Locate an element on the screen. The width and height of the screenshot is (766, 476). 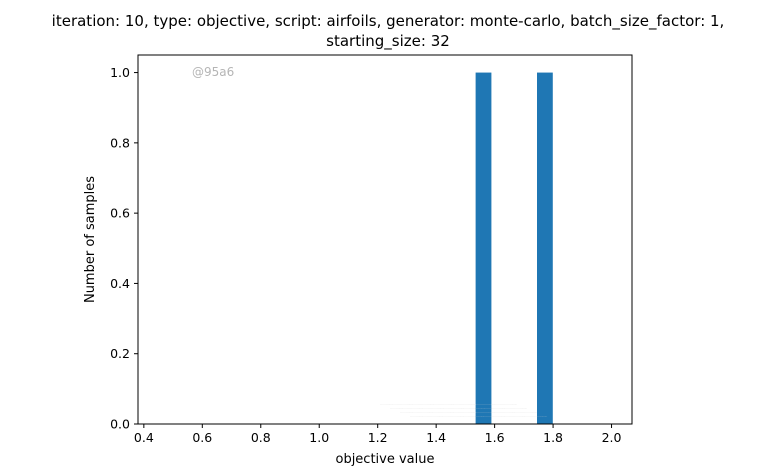
x-tick-label: 1.6 is located at coordinates (495, 437).